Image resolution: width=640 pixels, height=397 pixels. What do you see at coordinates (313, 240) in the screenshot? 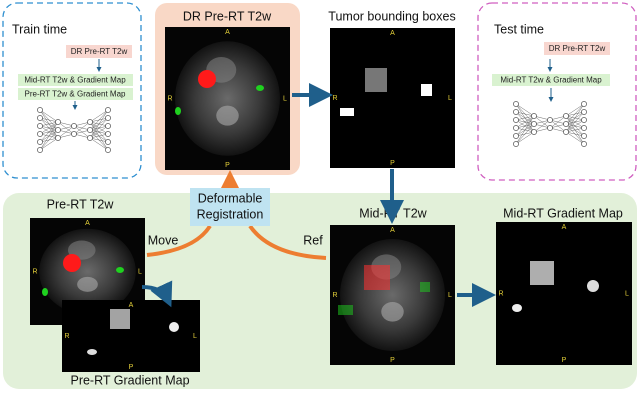
I see `arrow-label: Ref` at bounding box center [313, 240].